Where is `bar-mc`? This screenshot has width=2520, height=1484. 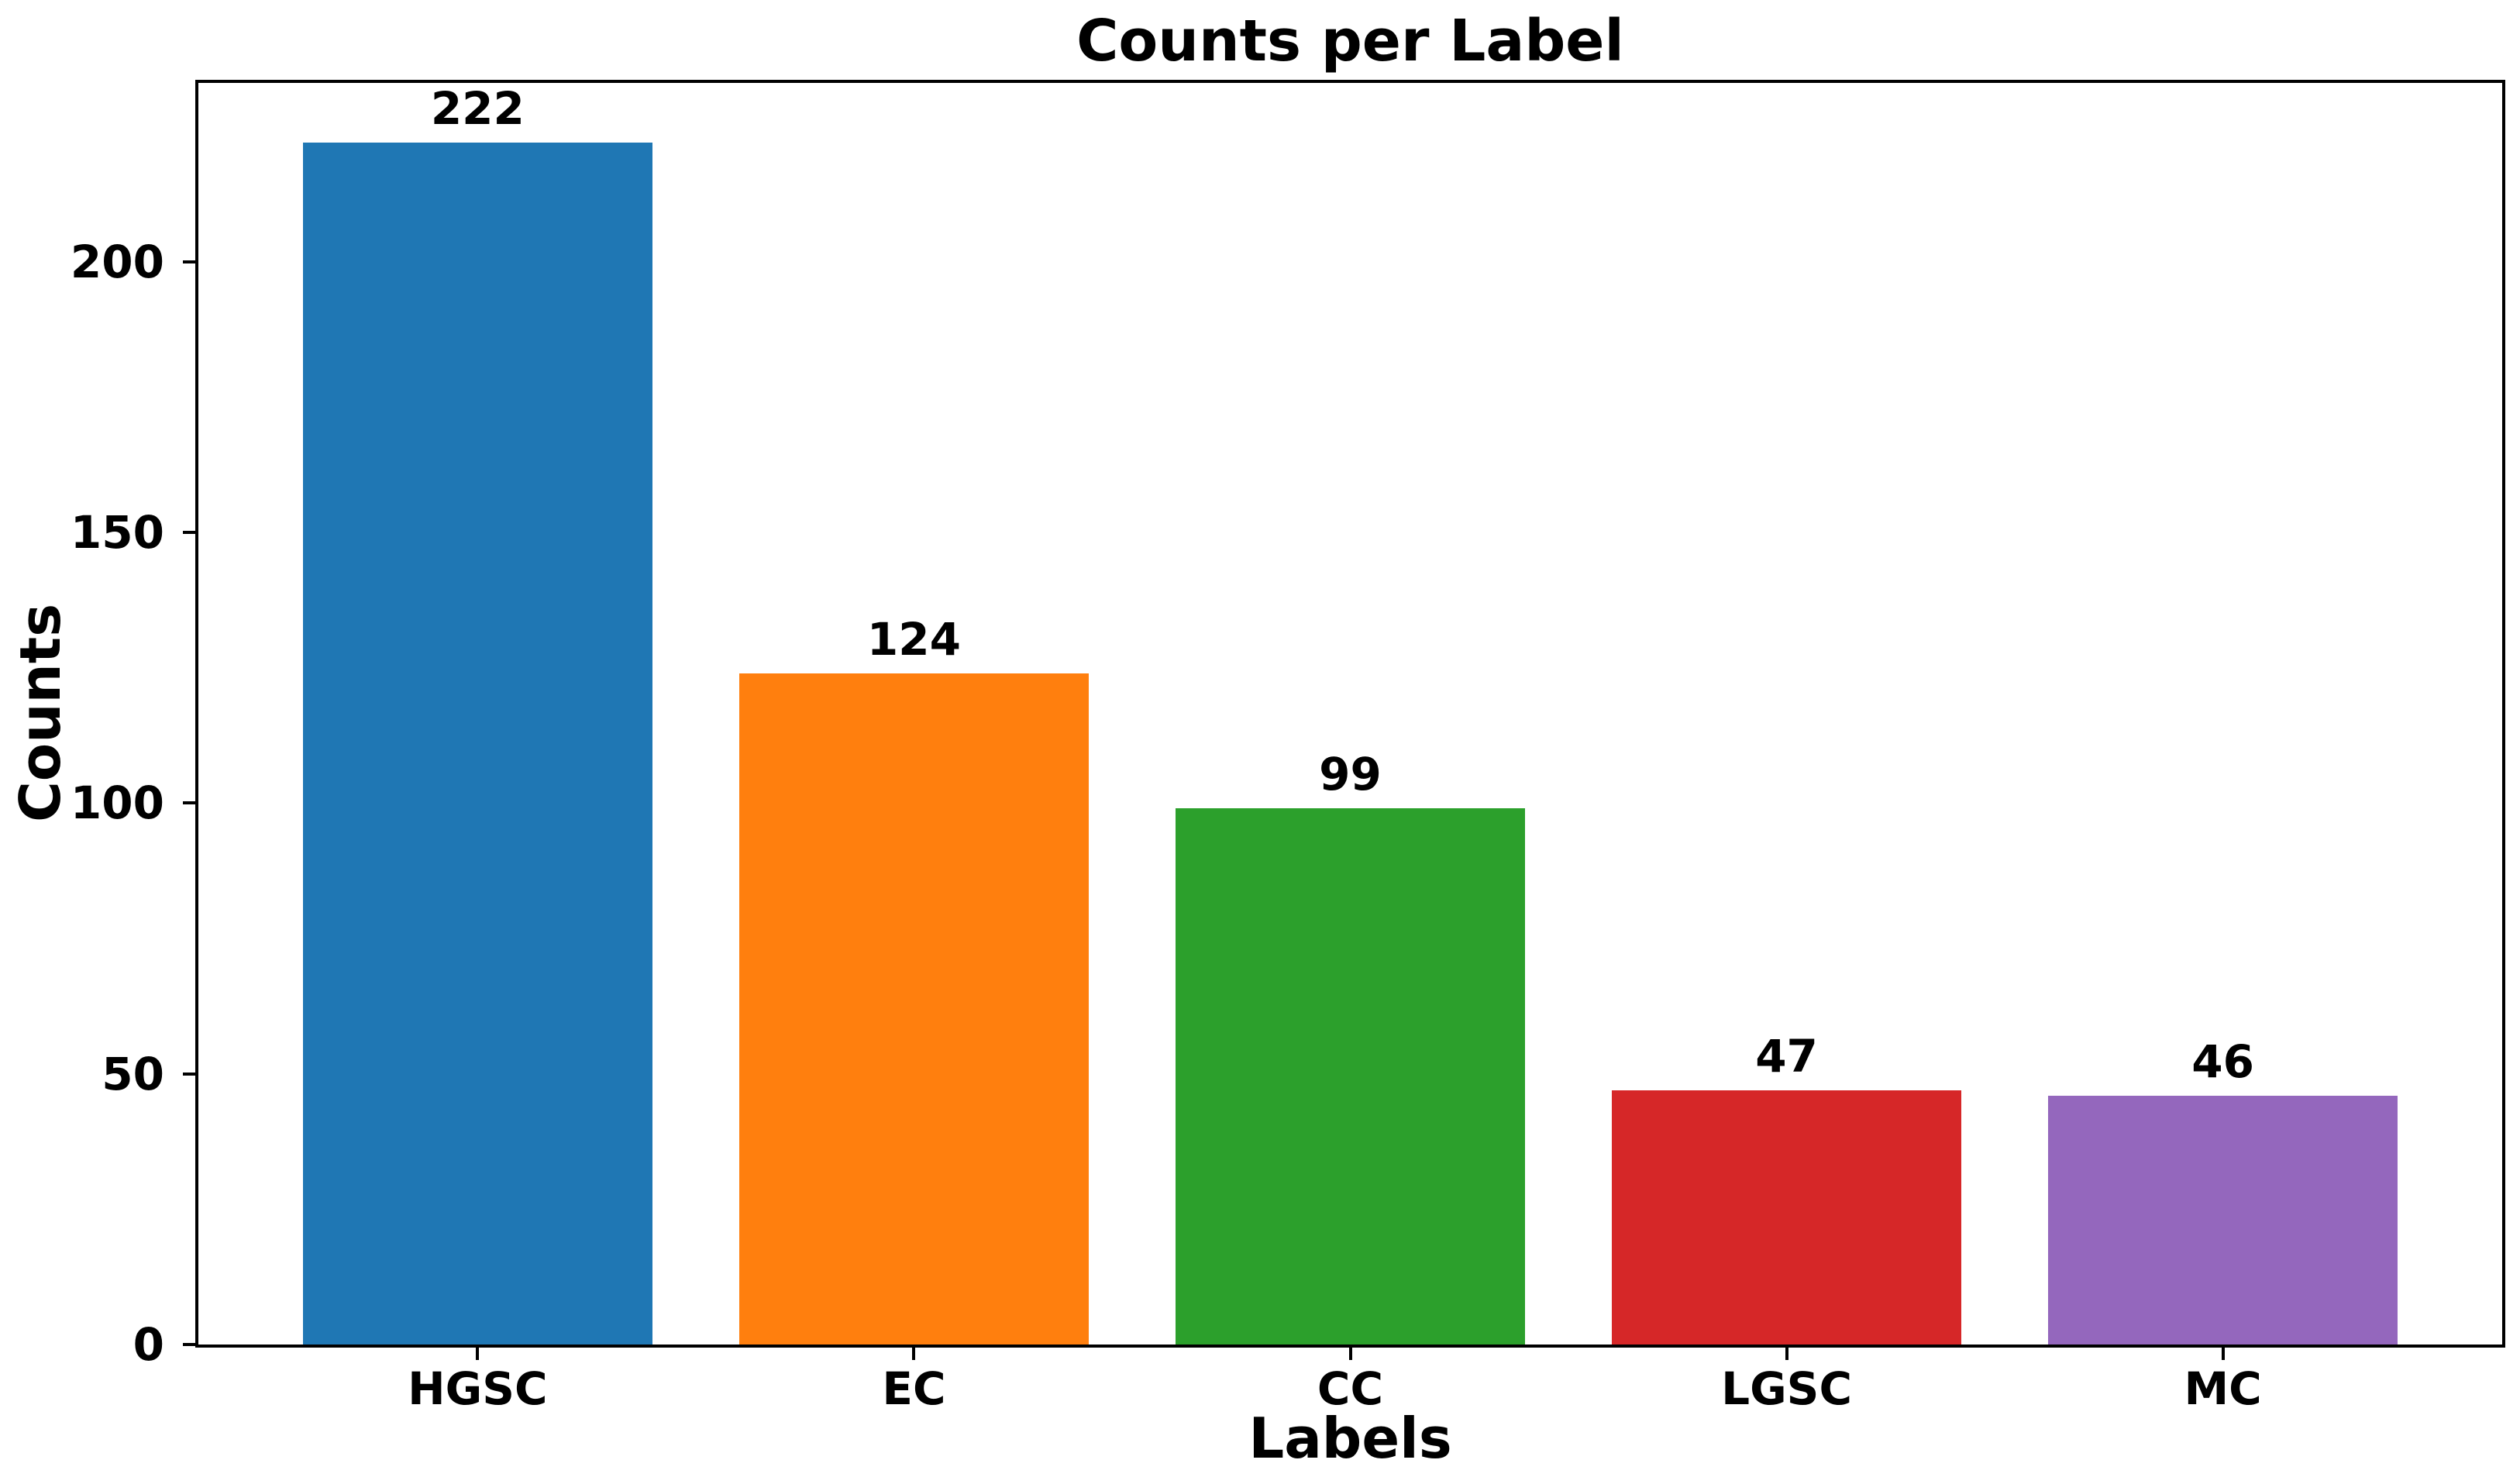
bar-mc is located at coordinates (2223, 1220).